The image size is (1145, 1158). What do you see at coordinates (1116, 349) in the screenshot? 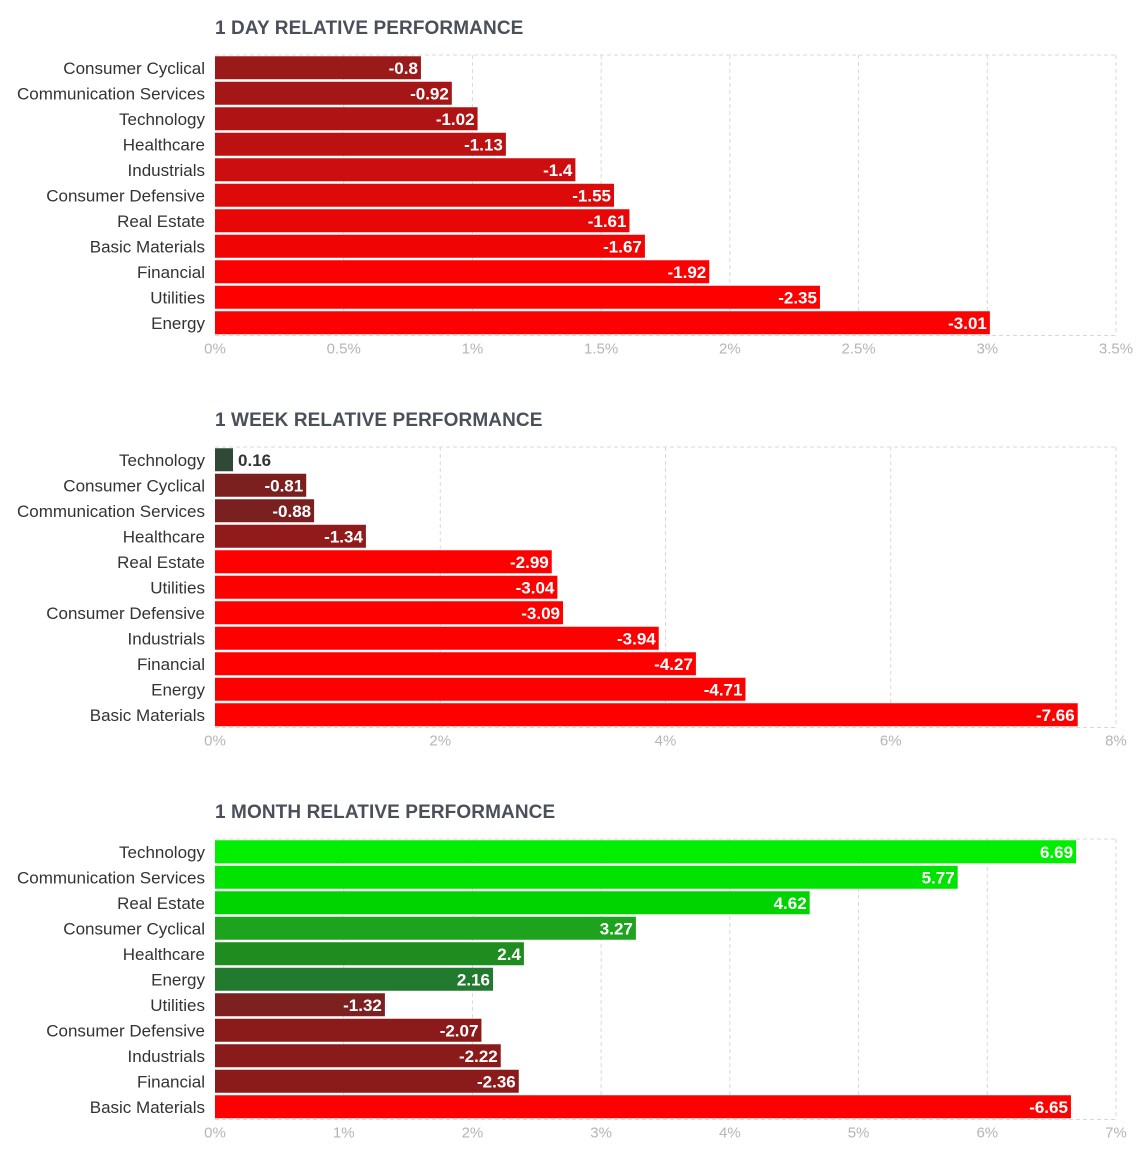
I see `x-tick-label: 3.5%` at bounding box center [1116, 349].